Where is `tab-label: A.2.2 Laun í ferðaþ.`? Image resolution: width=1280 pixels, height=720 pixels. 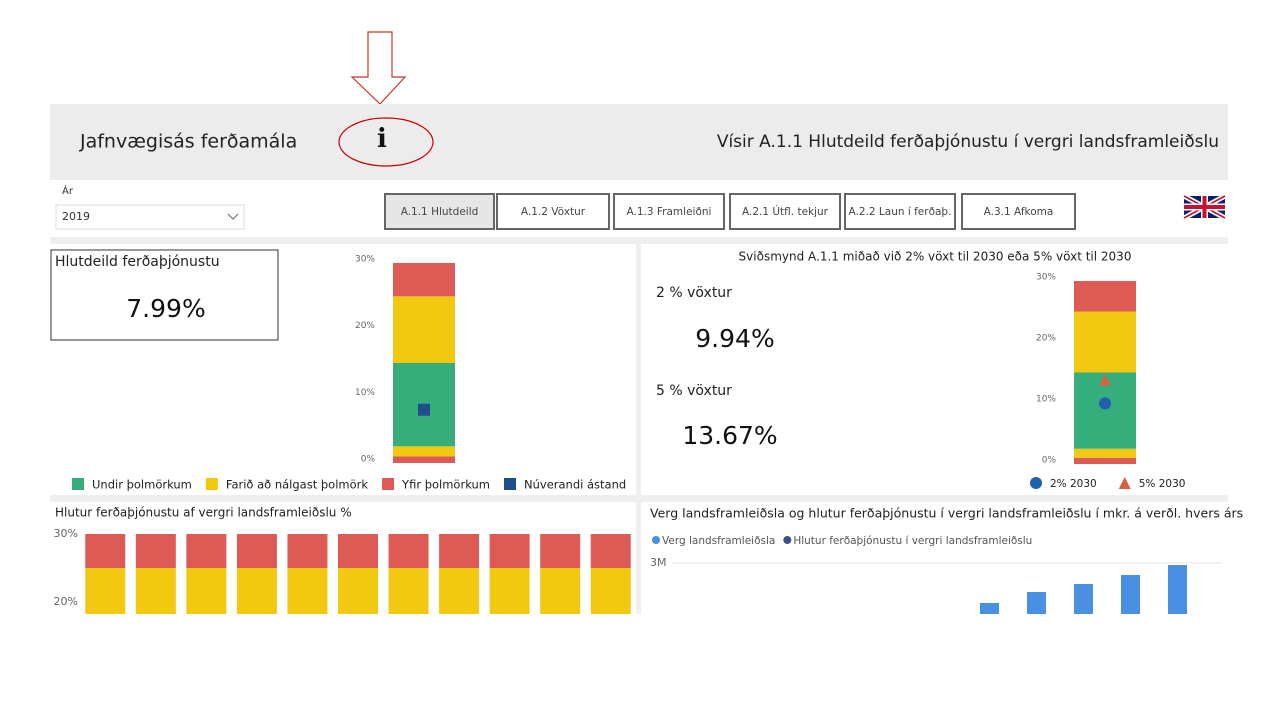
tab-label: A.2.2 Laun í ferðaþ. is located at coordinates (900, 212).